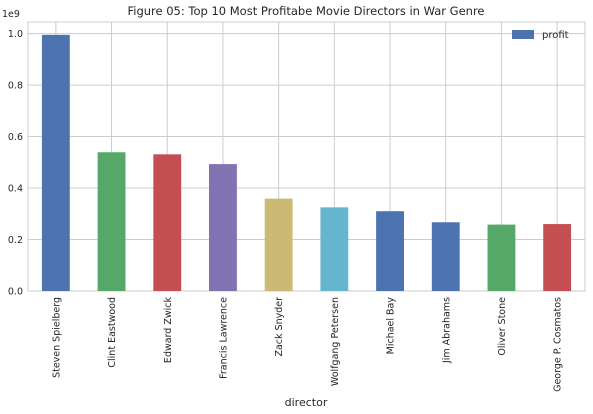 Image resolution: width=593 pixels, height=414 pixels. I want to click on x-tick-label: Oliver Stone, so click(502, 326).